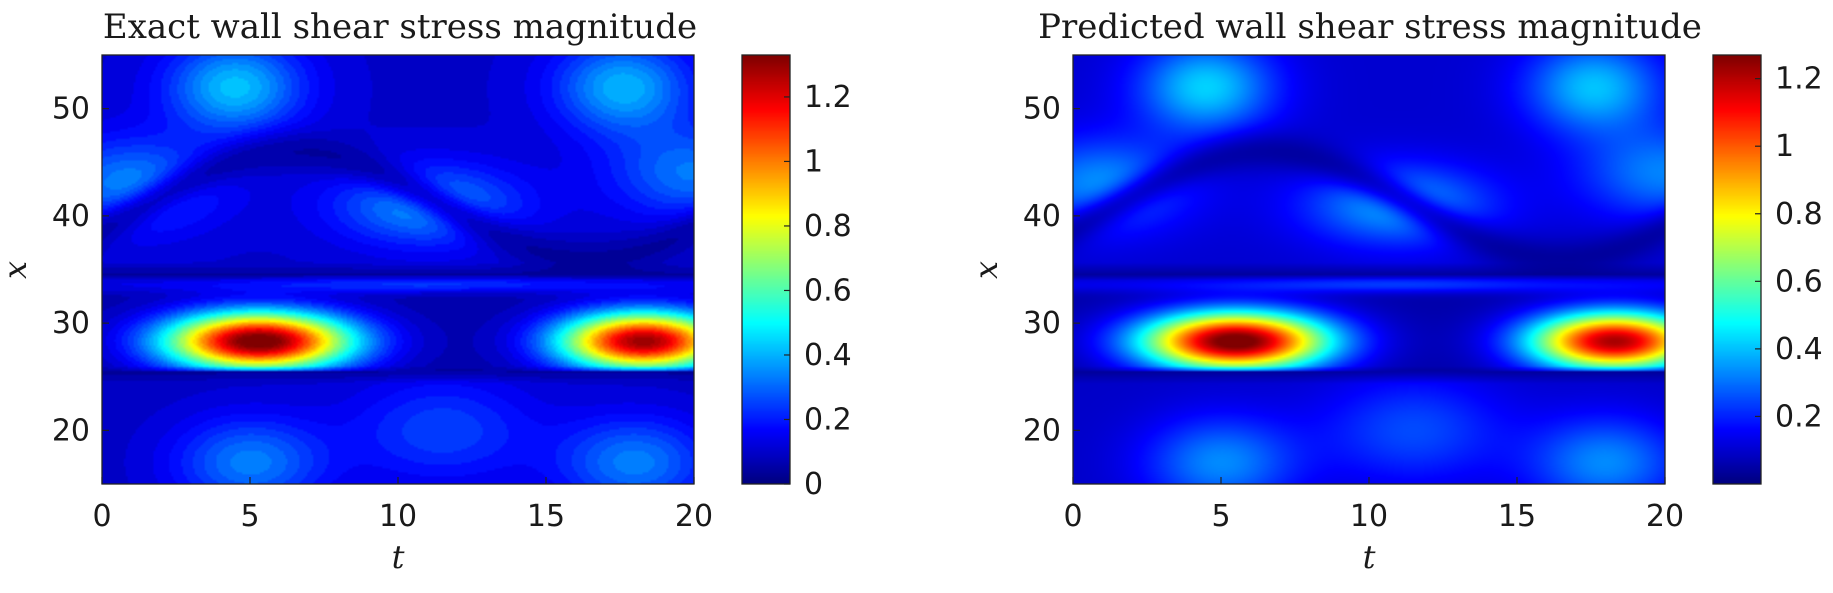 The image size is (1833, 593). What do you see at coordinates (1789, 248) in the screenshot?
I see `colorbar-ticks: 0.2 0.4 0.6 0.8 1 1.2` at bounding box center [1789, 248].